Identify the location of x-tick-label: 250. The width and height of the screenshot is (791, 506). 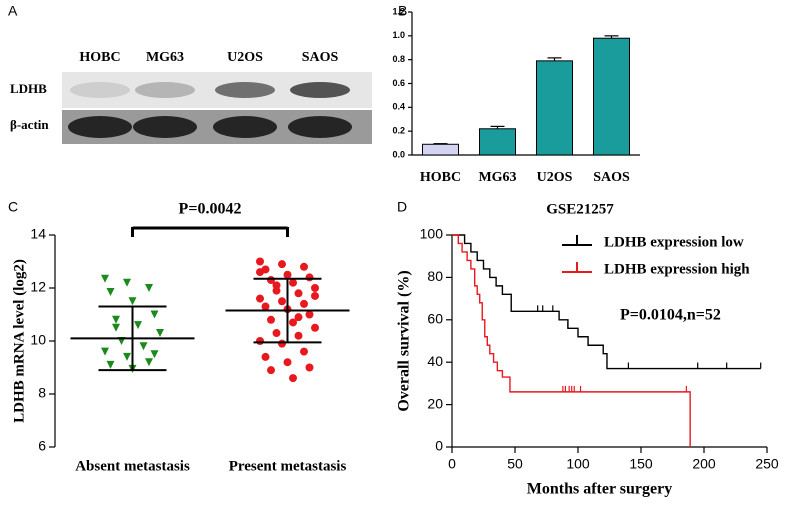
(767, 464).